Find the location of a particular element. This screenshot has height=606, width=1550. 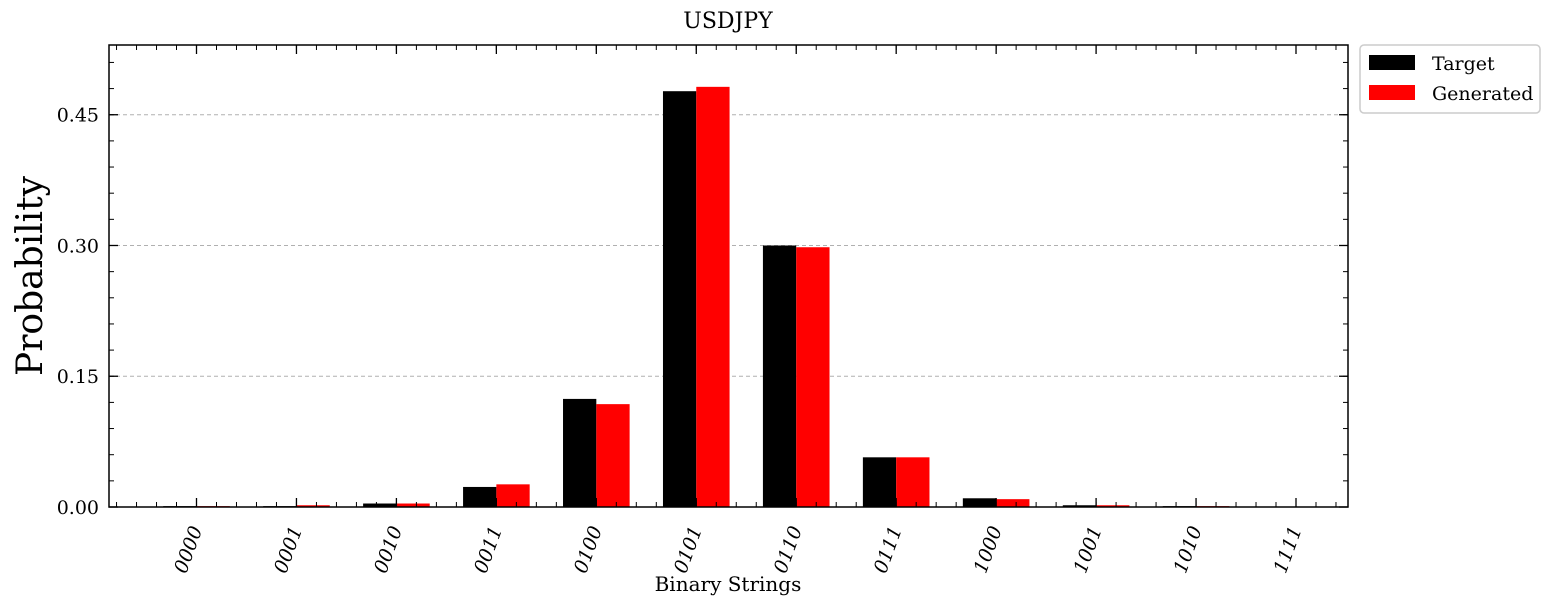

x-tick-label: 1001 is located at coordinates (1088, 549).